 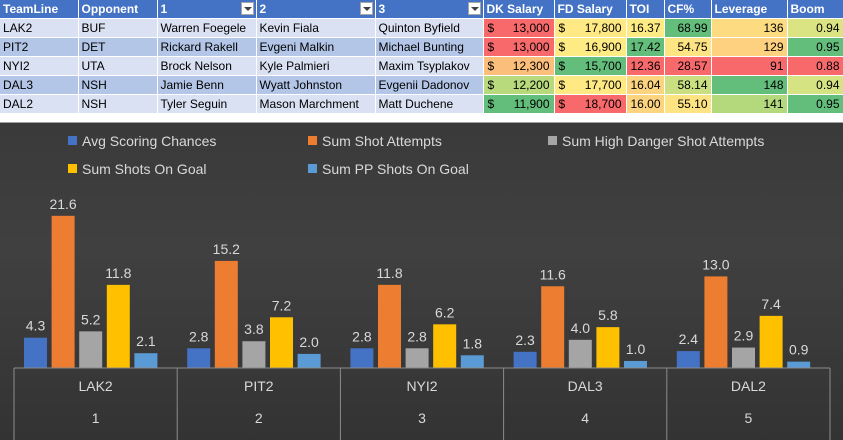 I want to click on cell-dk-salary: $12,200, so click(x=519, y=85).